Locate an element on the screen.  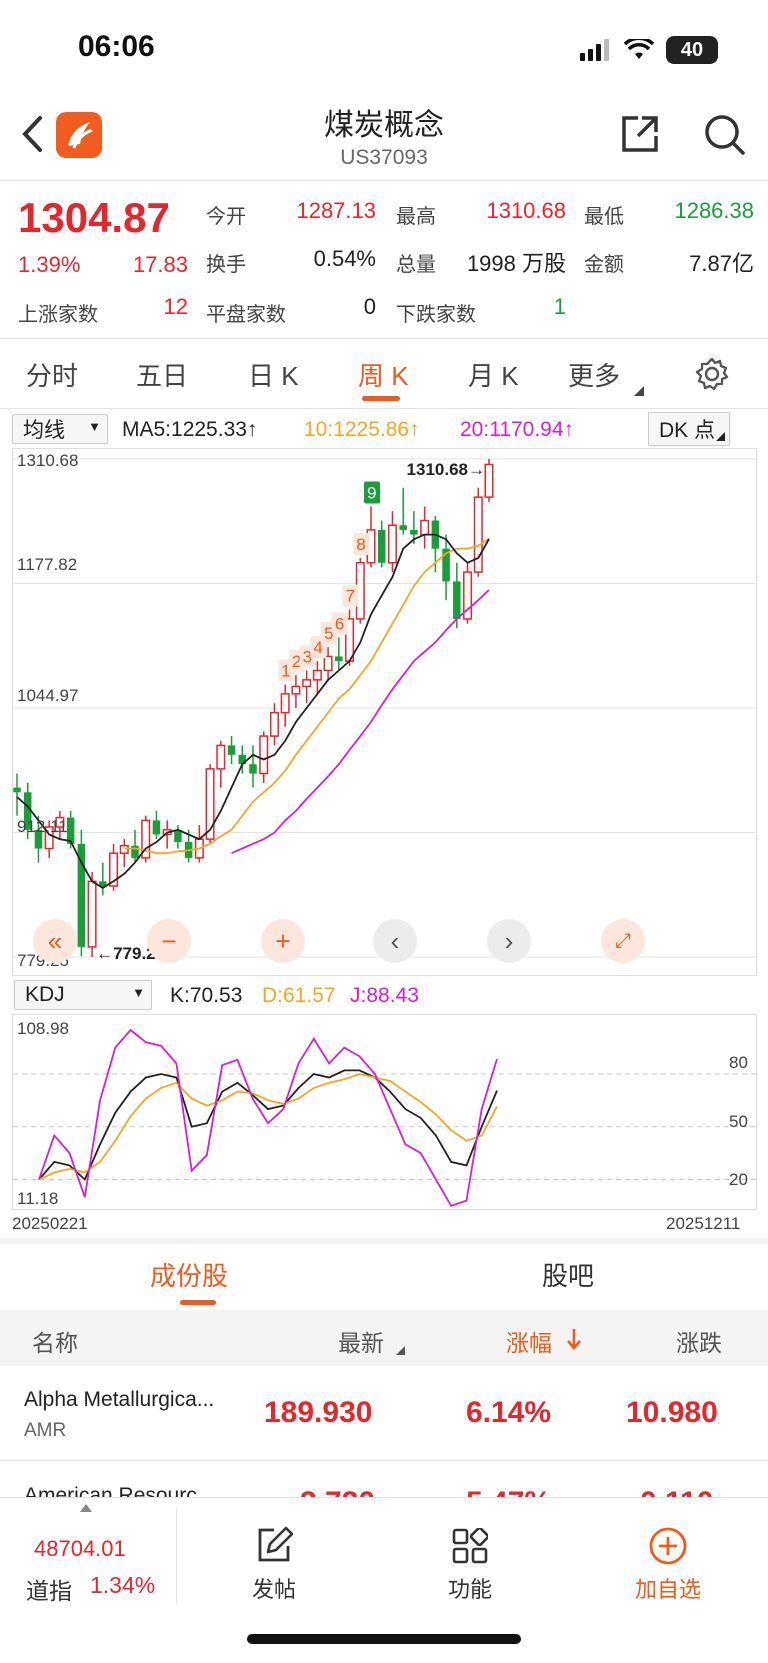
fast-back-button: « is located at coordinates (55, 941).